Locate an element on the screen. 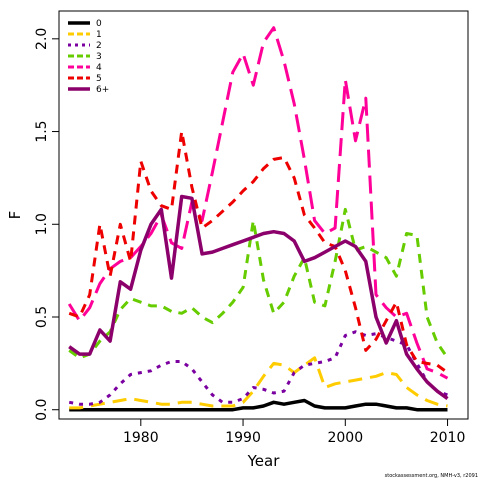 This screenshot has height=484, width=480. x-axis: 1980 1990 2000 2010 is located at coordinates (294, 432).